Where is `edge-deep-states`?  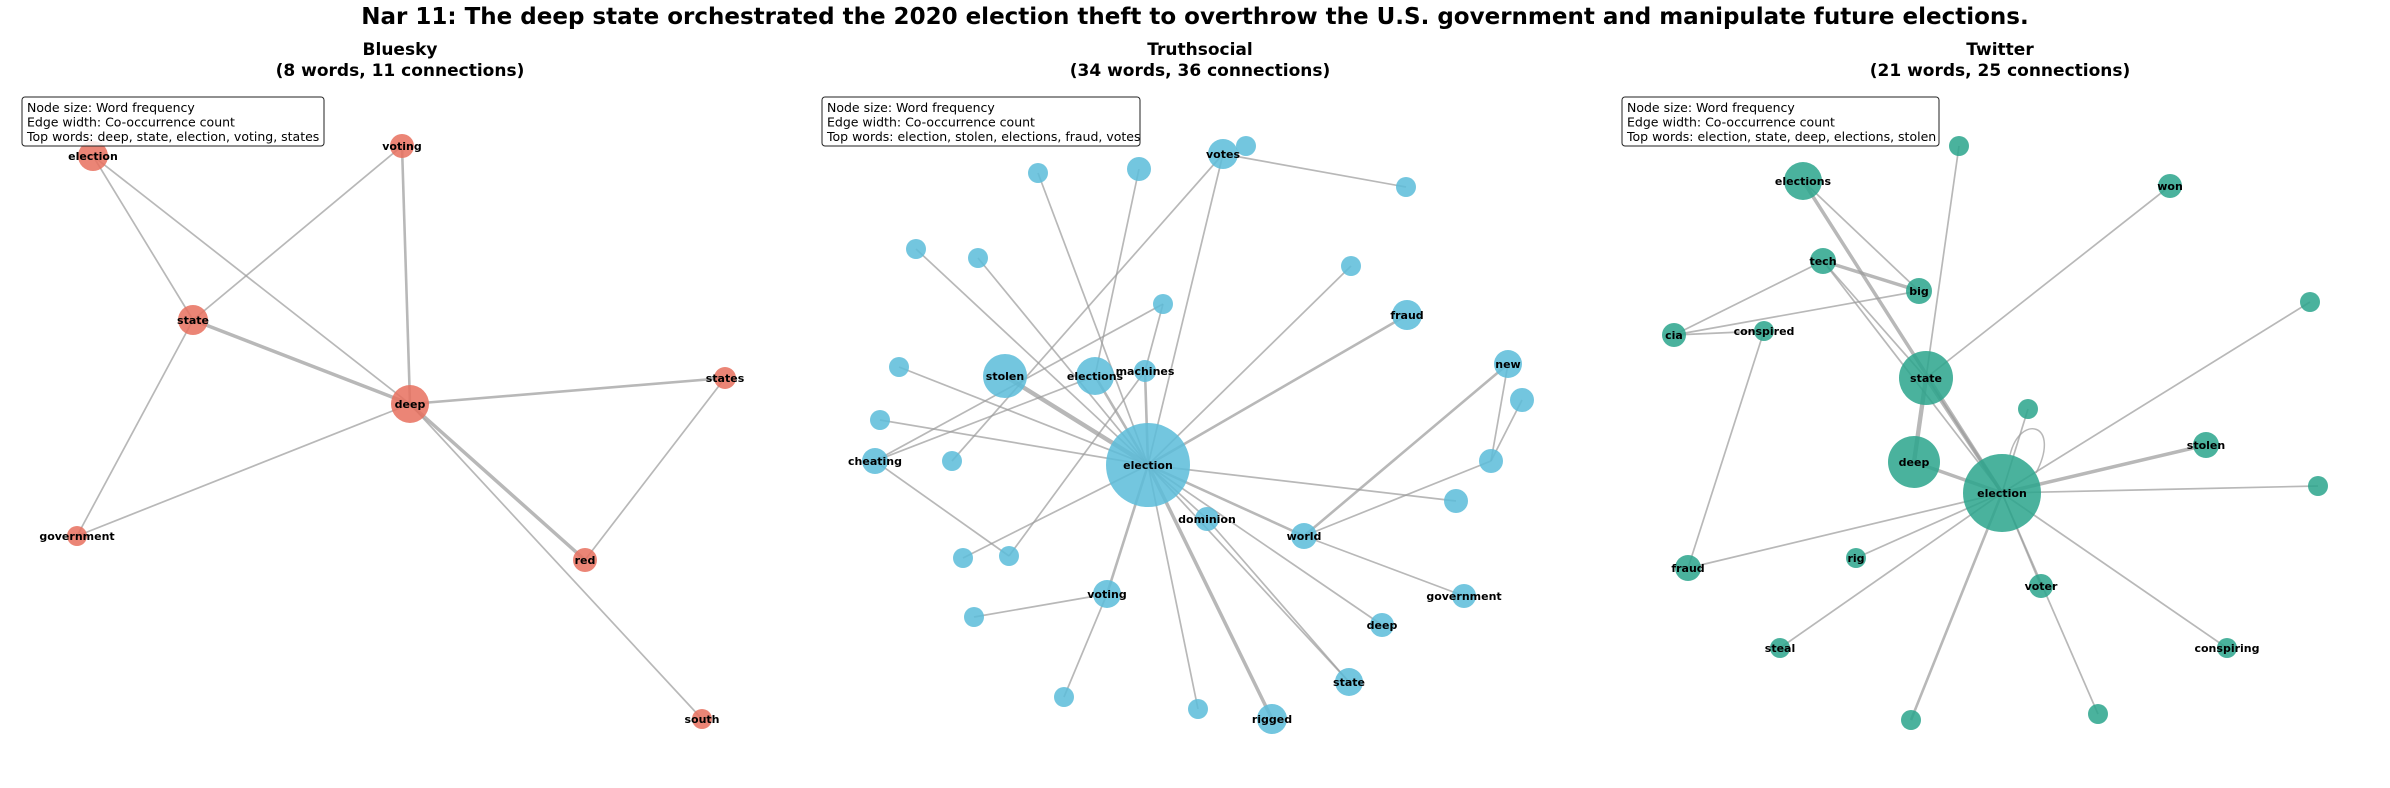 edge-deep-states is located at coordinates (567, 391).